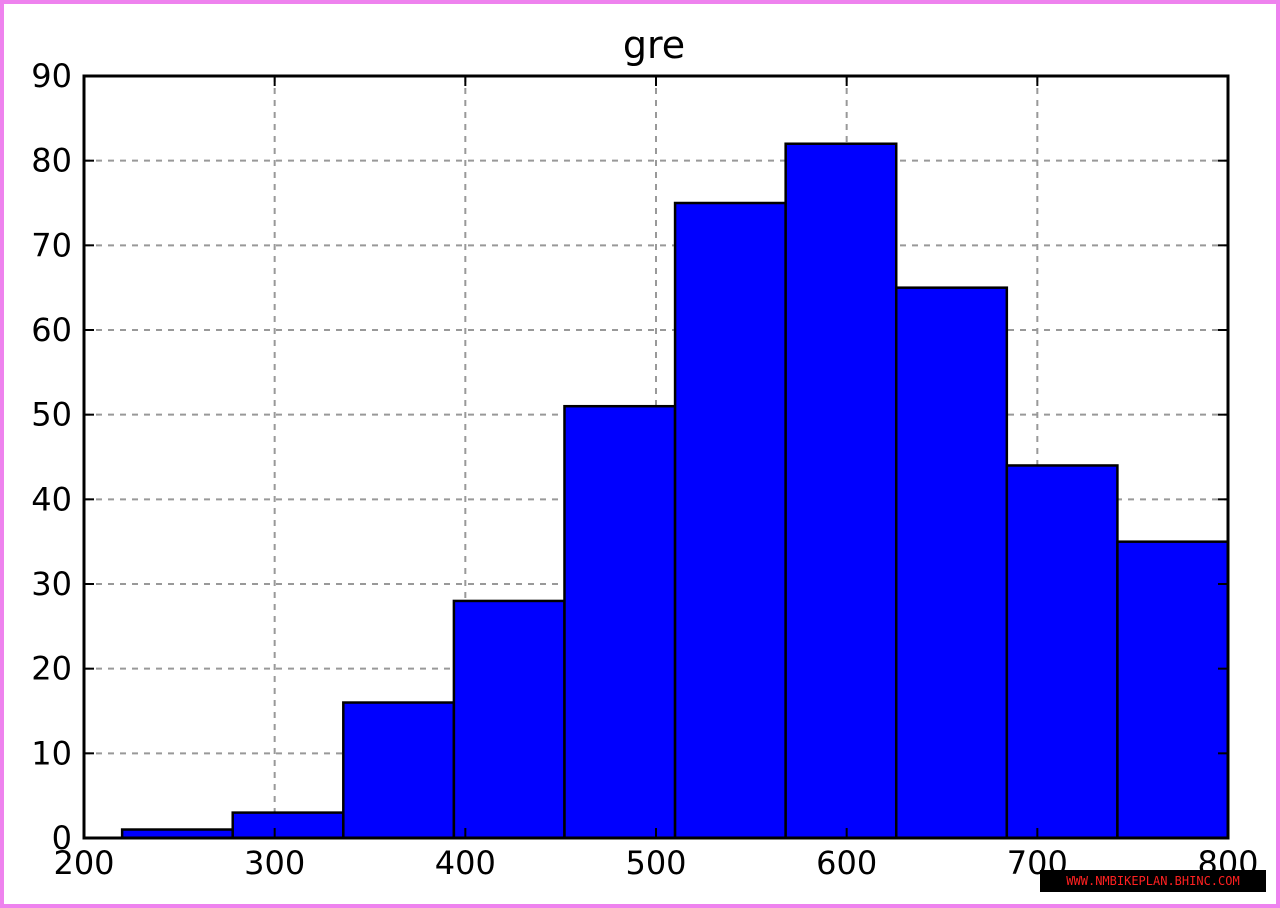 This screenshot has width=1280, height=908. I want to click on x-tick-label: 600, so click(846, 863).